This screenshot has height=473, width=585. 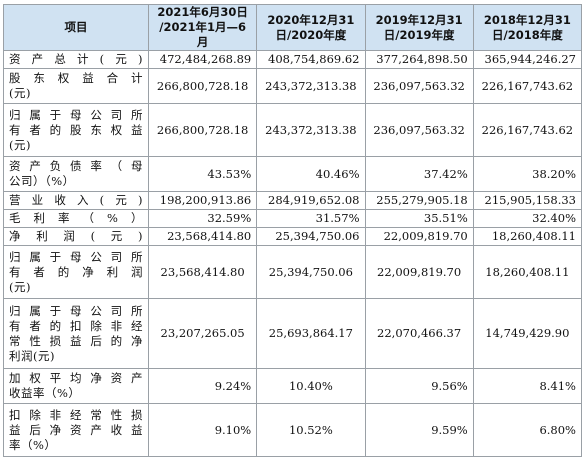 What do you see at coordinates (76, 59) in the screenshot?
I see `row-label-total-assets: 资产总计(元)` at bounding box center [76, 59].